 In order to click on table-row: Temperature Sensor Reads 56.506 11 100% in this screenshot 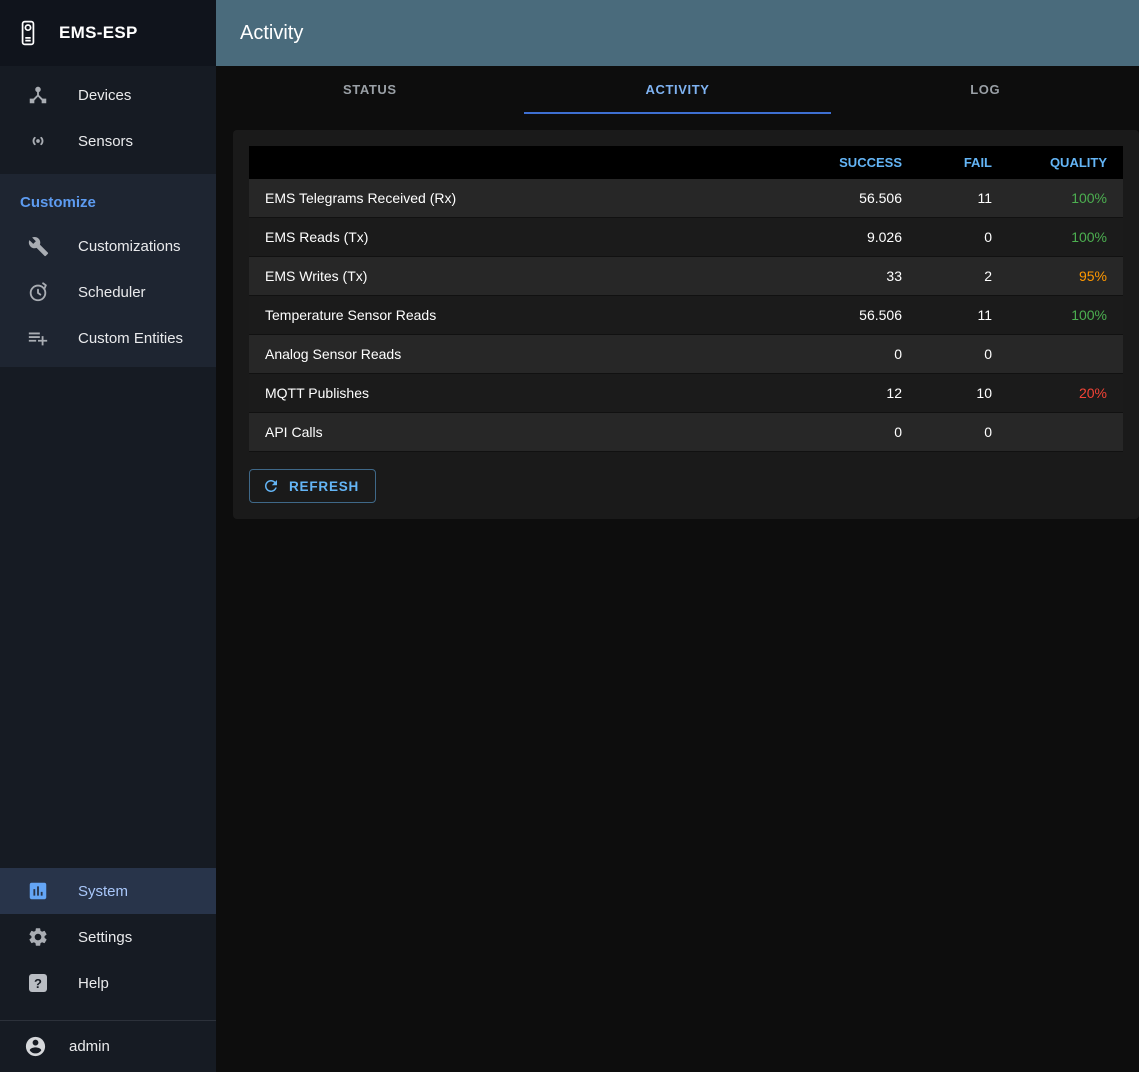, I will do `click(686, 315)`.